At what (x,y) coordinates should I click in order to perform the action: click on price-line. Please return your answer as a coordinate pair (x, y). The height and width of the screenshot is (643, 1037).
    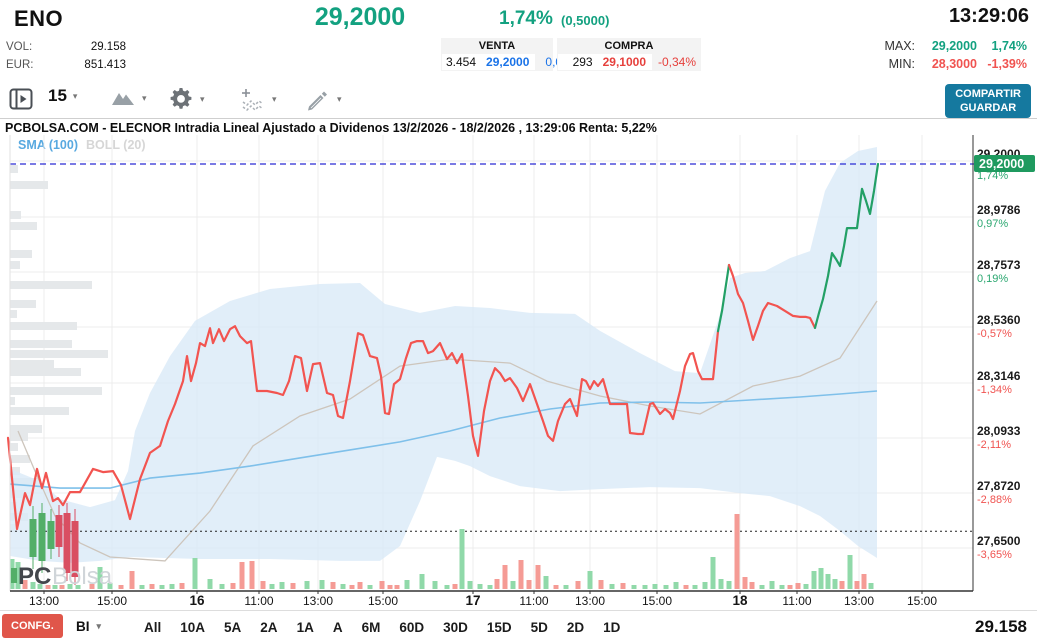
    Looking at the image, I should click on (846, 245).